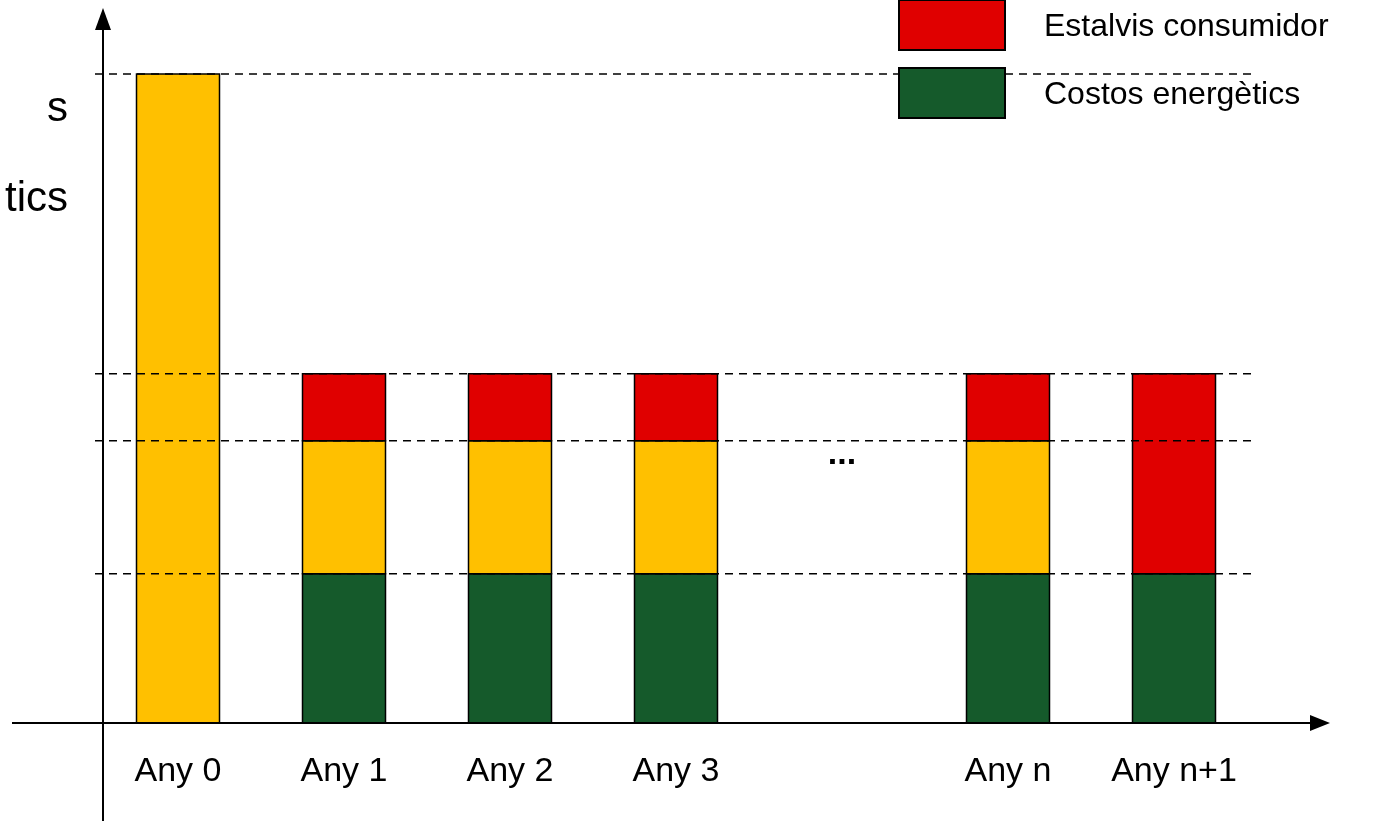  What do you see at coordinates (1008, 769) in the screenshot?
I see `x-tick-label: Any n` at bounding box center [1008, 769].